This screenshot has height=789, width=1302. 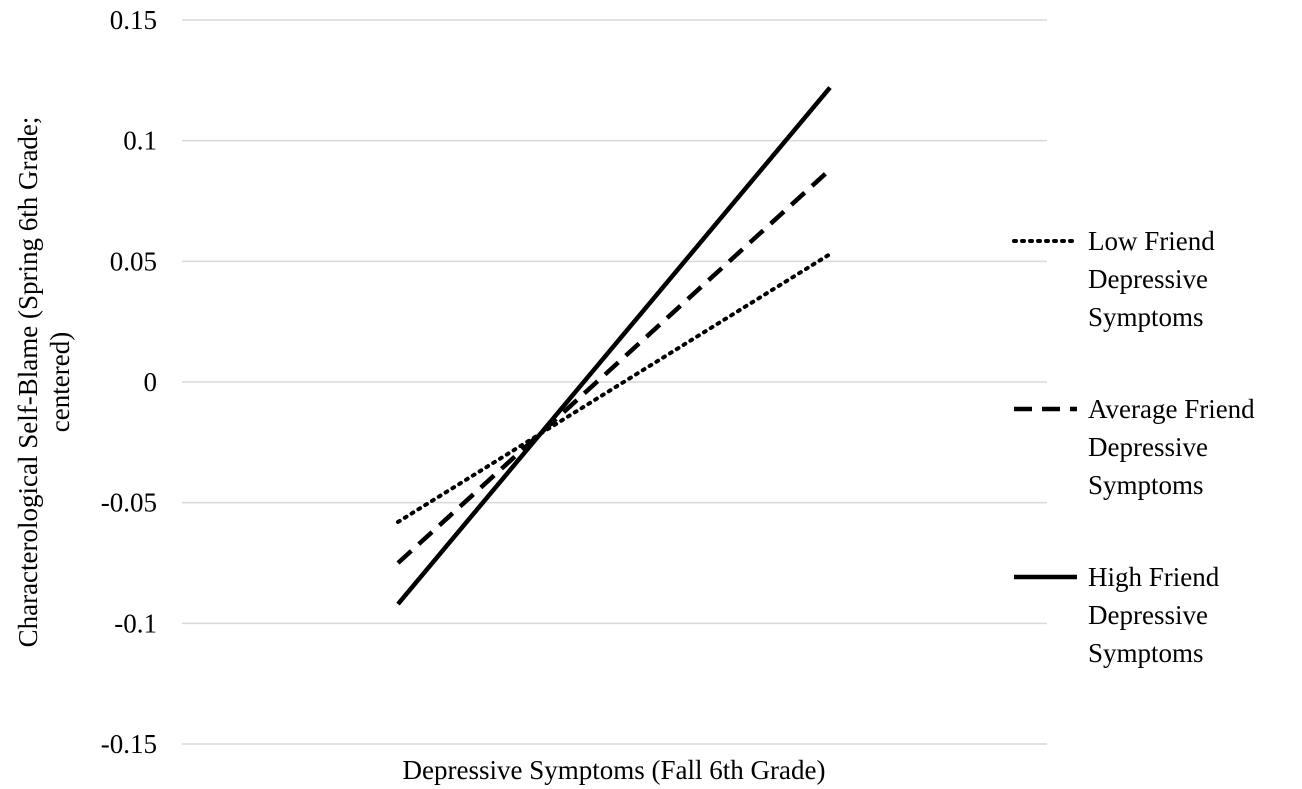 I want to click on legend-label: Low Friend, so click(x=1151, y=241).